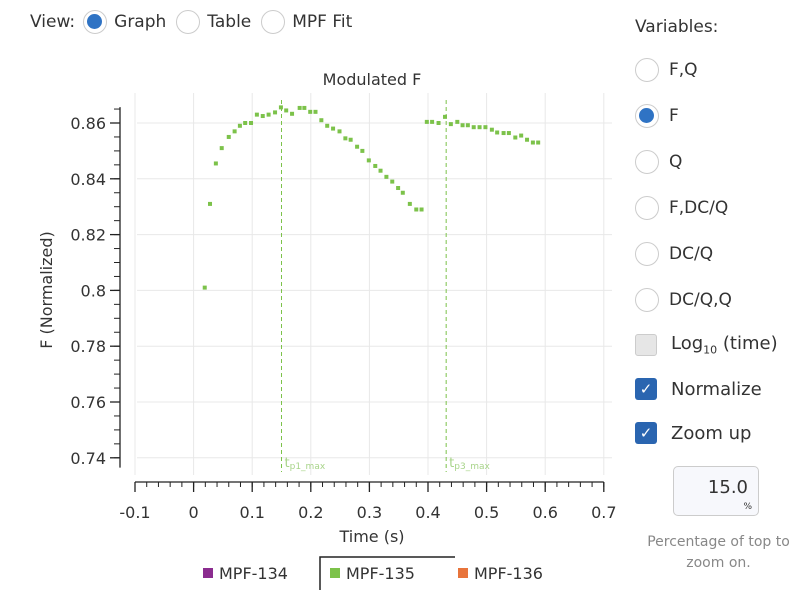  I want to click on variable-option-f-dcq: F,DC/Q, so click(706, 208).